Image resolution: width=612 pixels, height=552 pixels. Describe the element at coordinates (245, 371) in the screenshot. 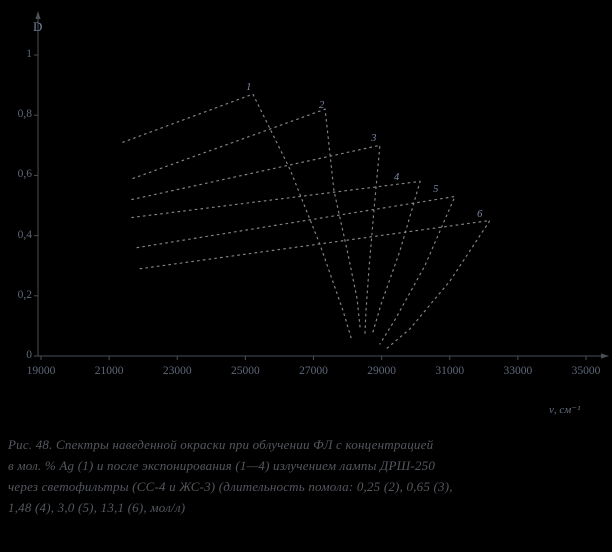

I see `x-tick-label: 25000` at that location.